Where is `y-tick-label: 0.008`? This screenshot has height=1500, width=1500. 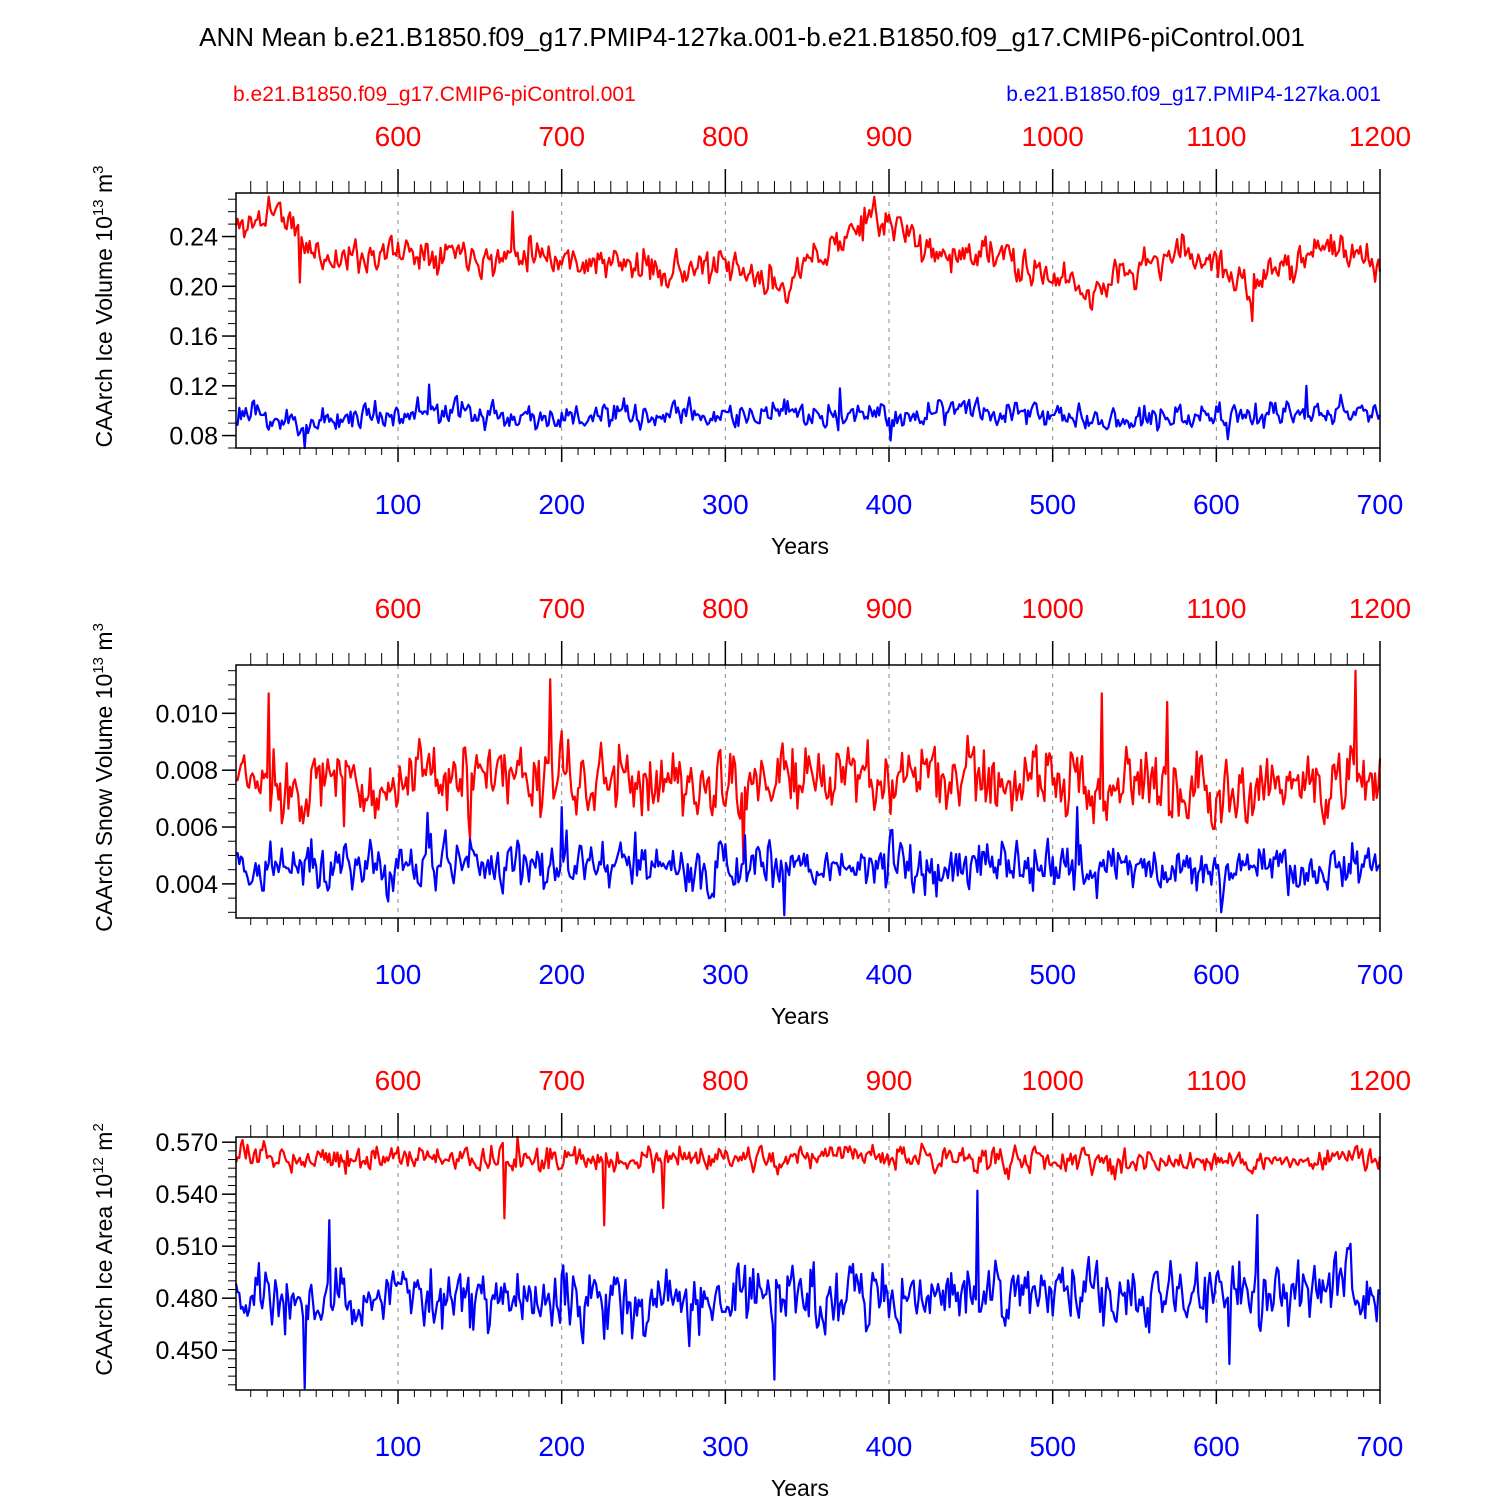 y-tick-label: 0.008 is located at coordinates (186, 771).